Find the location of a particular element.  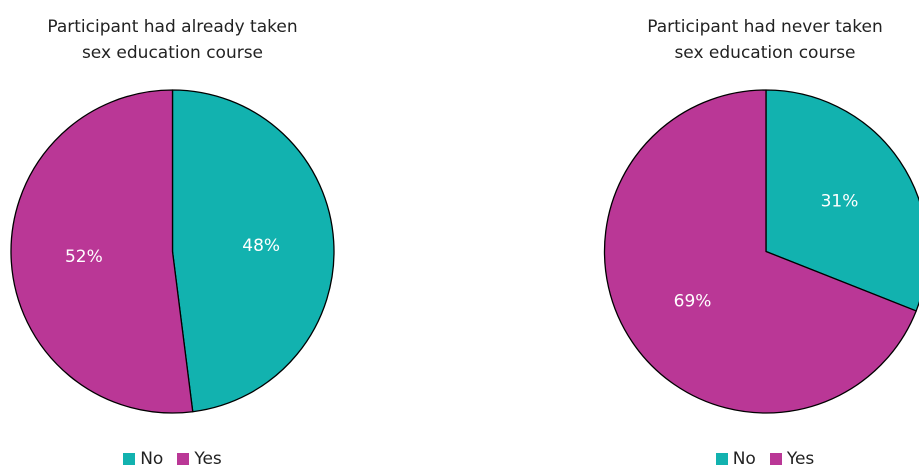

data-label-yes: 52% is located at coordinates (84, 257).